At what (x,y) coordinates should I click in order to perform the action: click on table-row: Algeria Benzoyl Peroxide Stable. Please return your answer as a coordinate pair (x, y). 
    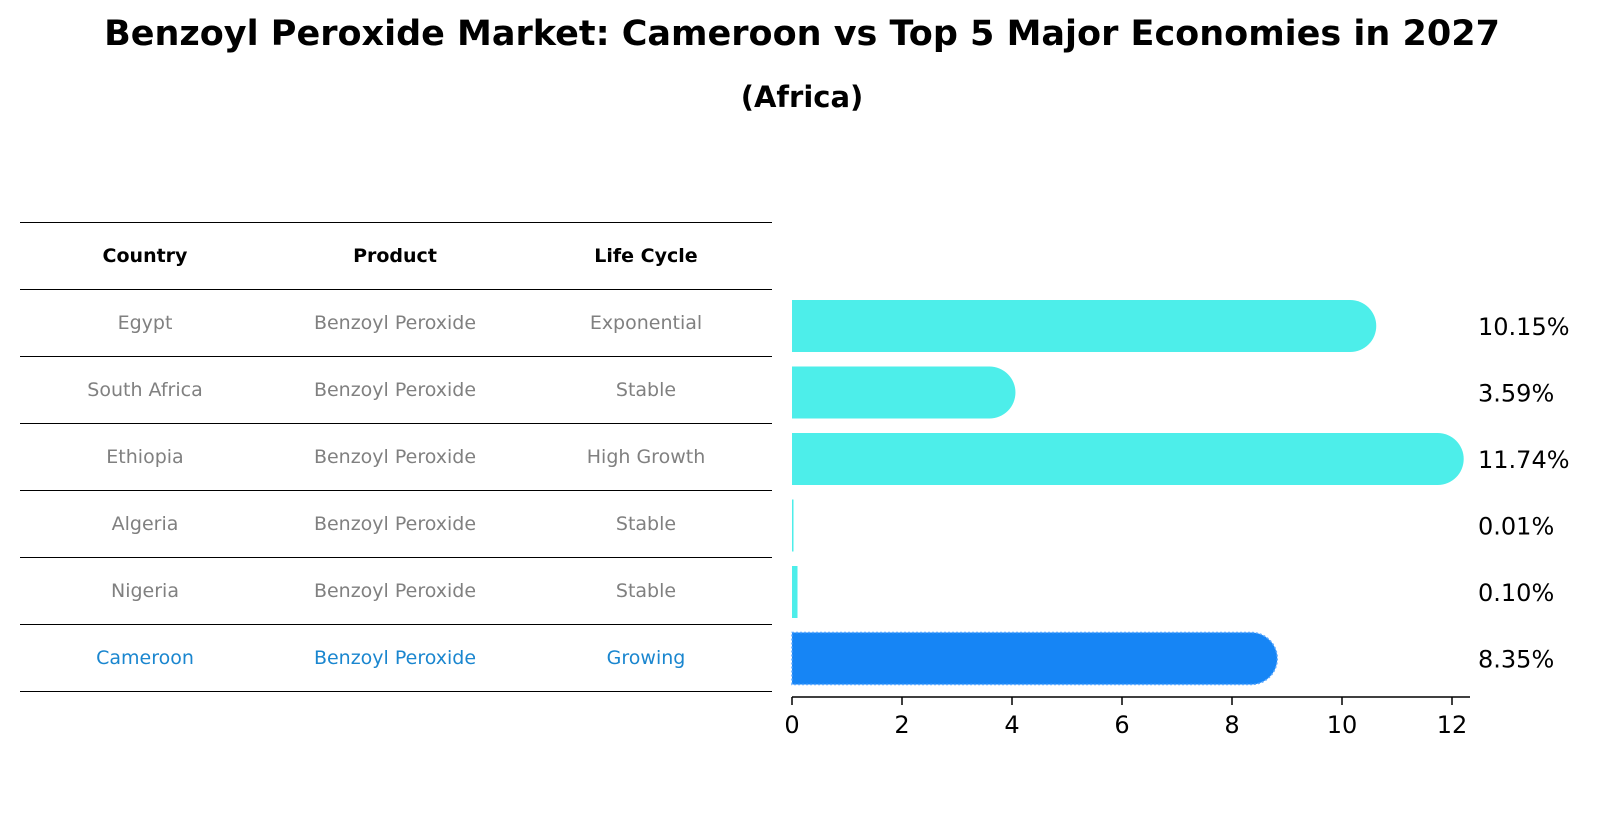
    Looking at the image, I should click on (396, 524).